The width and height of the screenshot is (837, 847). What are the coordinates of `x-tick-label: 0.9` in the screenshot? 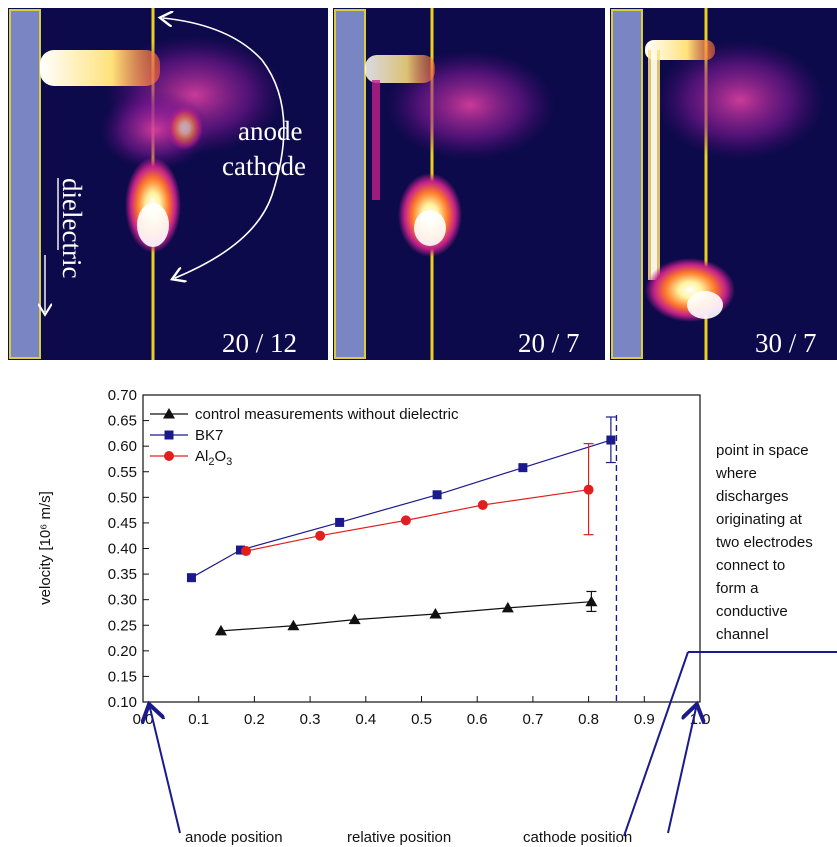 It's located at (644, 719).